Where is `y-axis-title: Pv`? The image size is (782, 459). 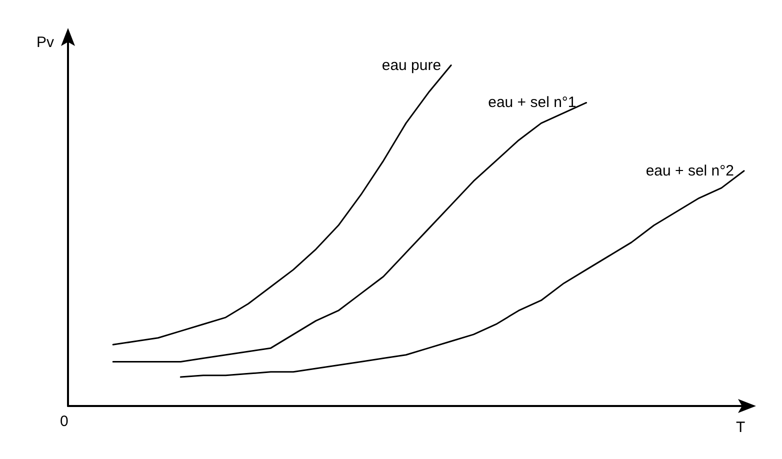
y-axis-title: Pv is located at coordinates (45, 42).